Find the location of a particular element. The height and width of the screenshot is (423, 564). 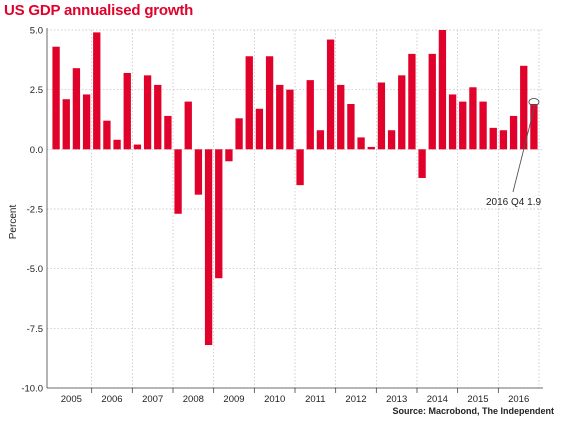

y-tick-label: -2.5 is located at coordinates (35, 210).